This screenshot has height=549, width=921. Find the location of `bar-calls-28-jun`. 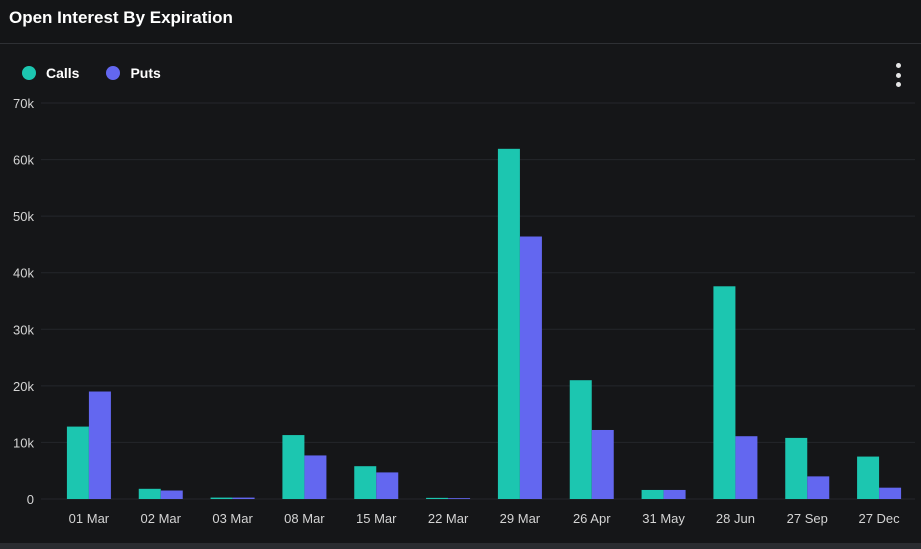

bar-calls-28-jun is located at coordinates (724, 392).